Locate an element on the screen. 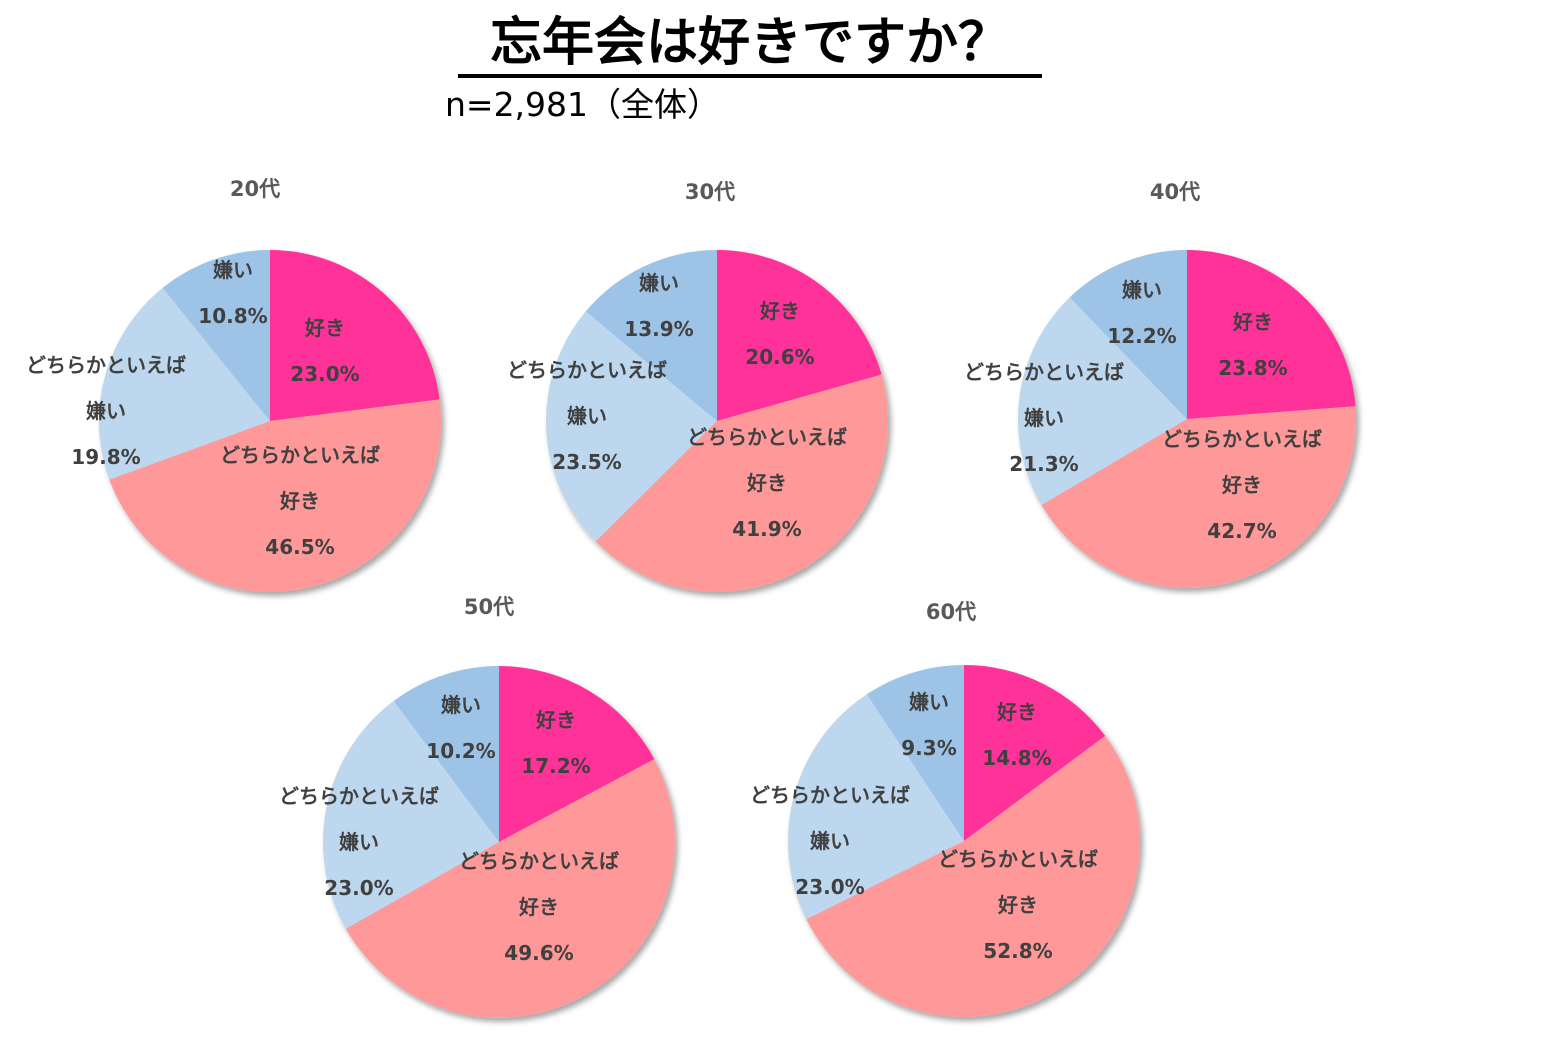 This screenshot has height=1059, width=1566. slice-label: どちらかといえば好き 46.5% is located at coordinates (300, 501).